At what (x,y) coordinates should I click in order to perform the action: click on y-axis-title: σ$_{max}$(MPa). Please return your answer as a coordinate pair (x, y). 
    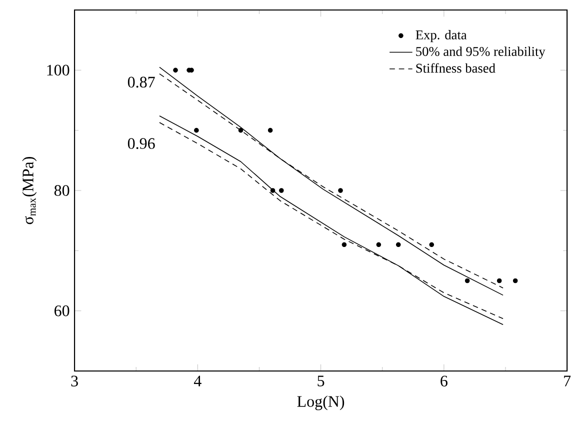
    Looking at the image, I should click on (29, 190).